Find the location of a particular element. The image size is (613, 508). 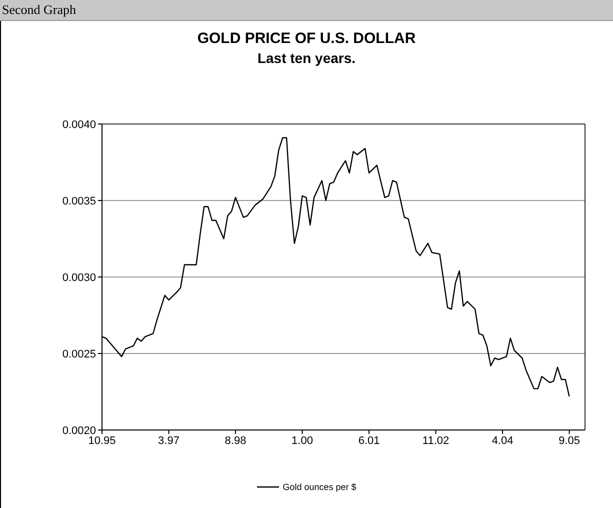

y-tick-label: 0.0035 is located at coordinates (79, 201).